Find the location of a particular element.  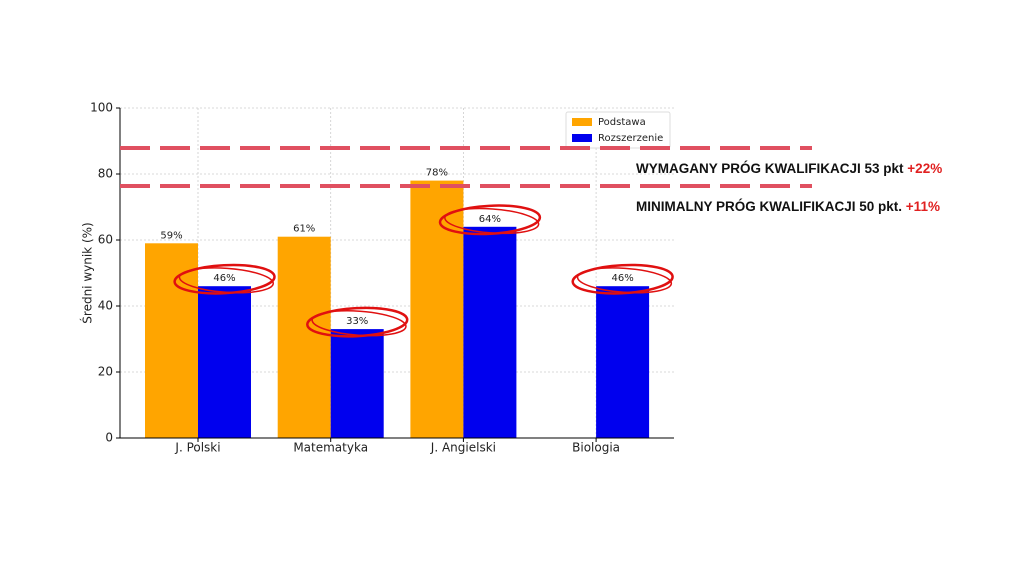

y-tick-label: 60 is located at coordinates (105, 240).